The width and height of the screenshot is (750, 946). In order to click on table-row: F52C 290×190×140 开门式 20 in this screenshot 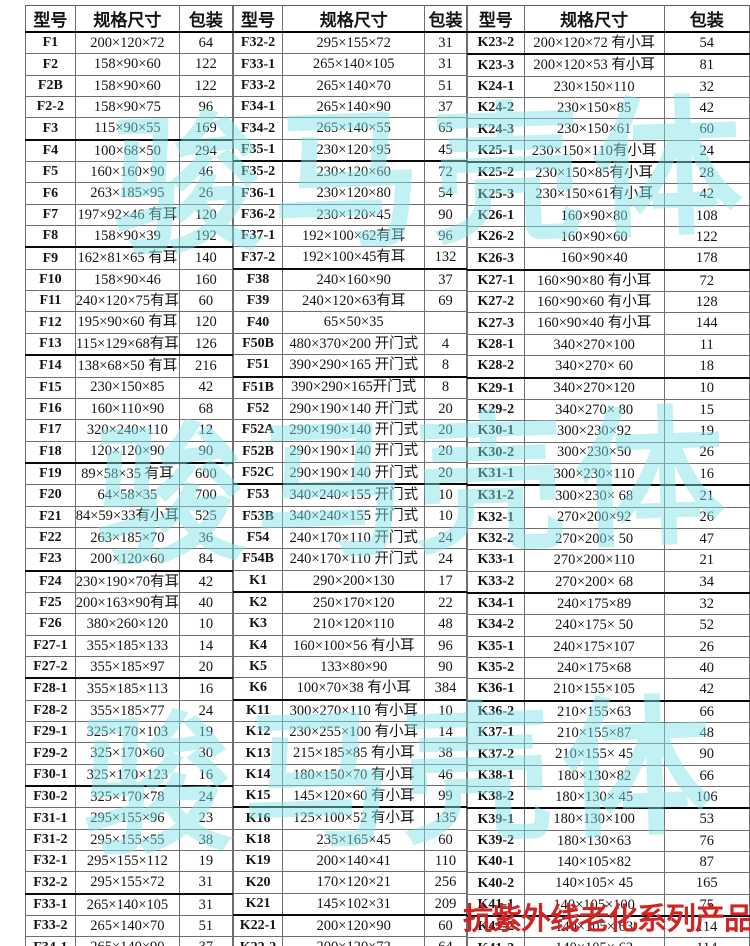, I will do `click(349, 473)`.